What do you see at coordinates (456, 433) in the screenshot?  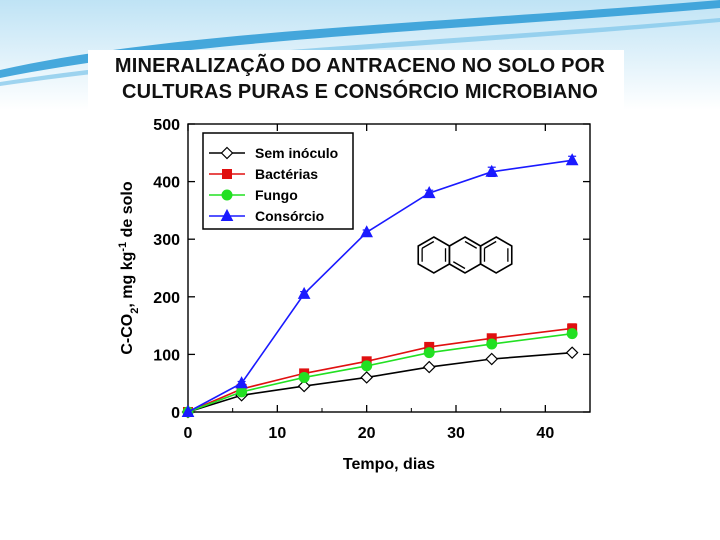 I see `x-tick-label: 30` at bounding box center [456, 433].